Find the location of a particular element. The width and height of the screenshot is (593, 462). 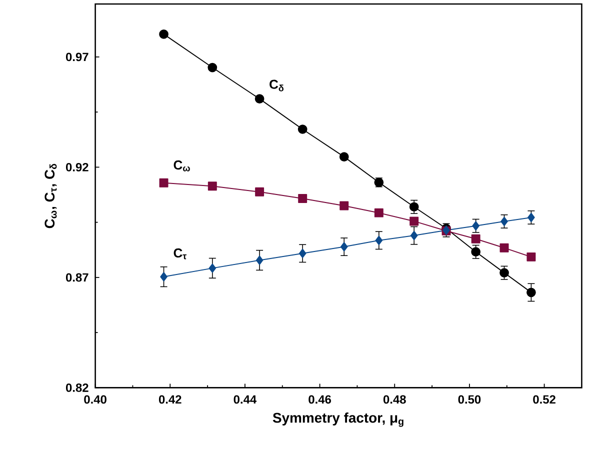

series-label: C$_{ω}$ is located at coordinates (182, 166).